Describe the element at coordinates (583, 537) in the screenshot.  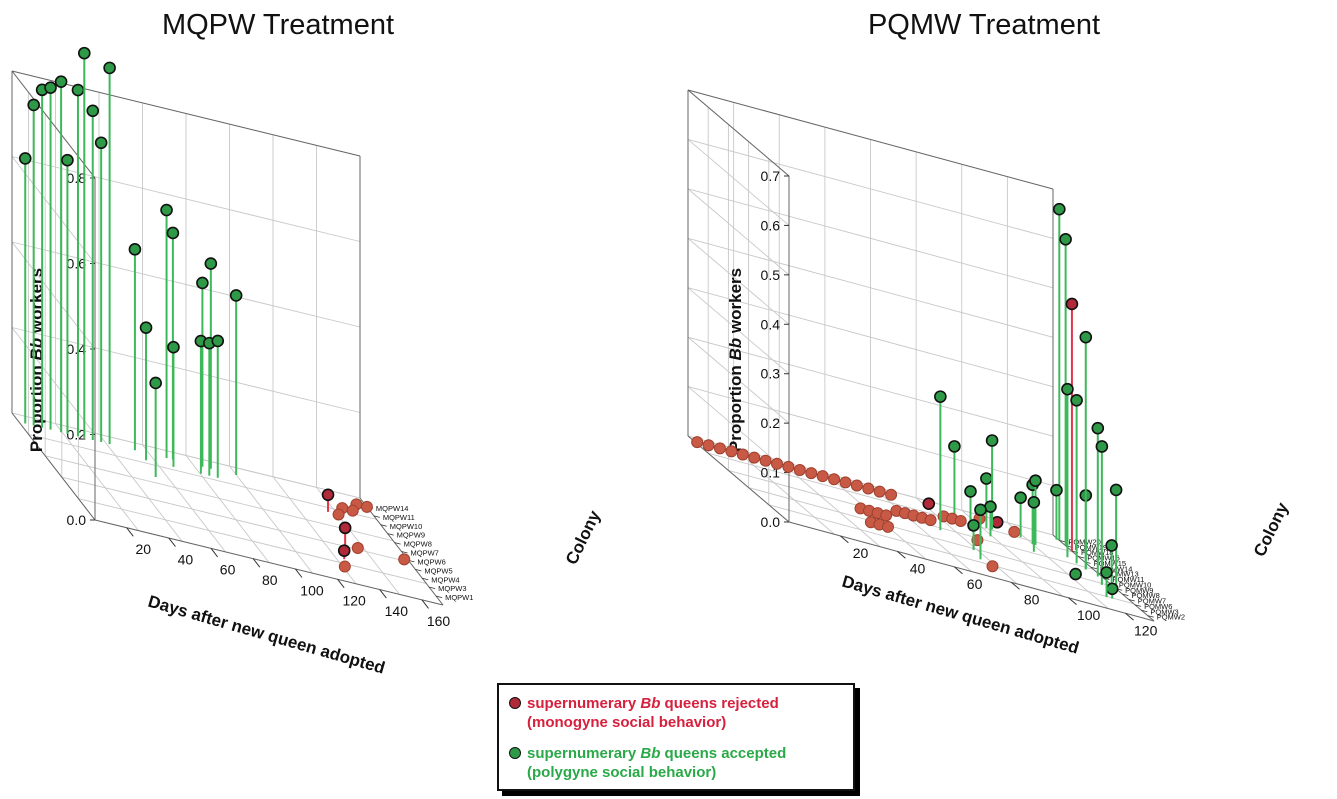
I see `mqpw-colony-axis-label: Colony` at that location.